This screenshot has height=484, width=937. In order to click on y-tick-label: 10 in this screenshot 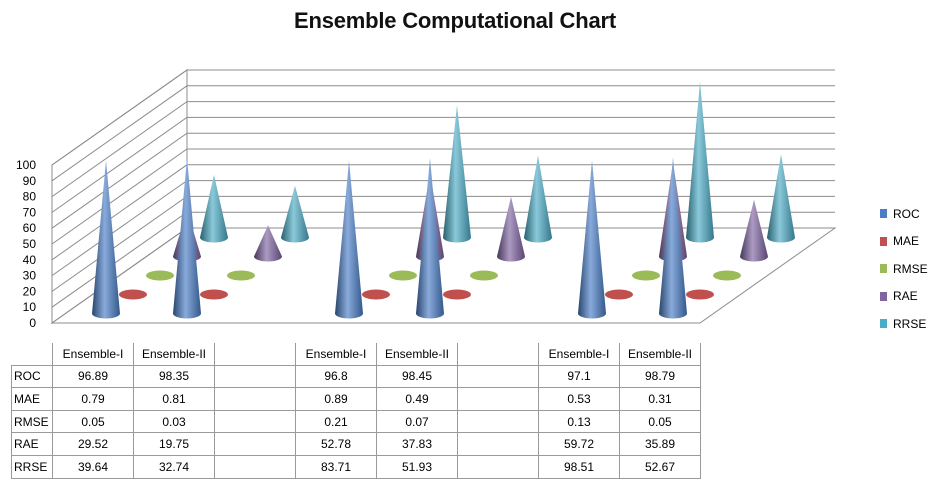, I will do `click(30, 307)`.